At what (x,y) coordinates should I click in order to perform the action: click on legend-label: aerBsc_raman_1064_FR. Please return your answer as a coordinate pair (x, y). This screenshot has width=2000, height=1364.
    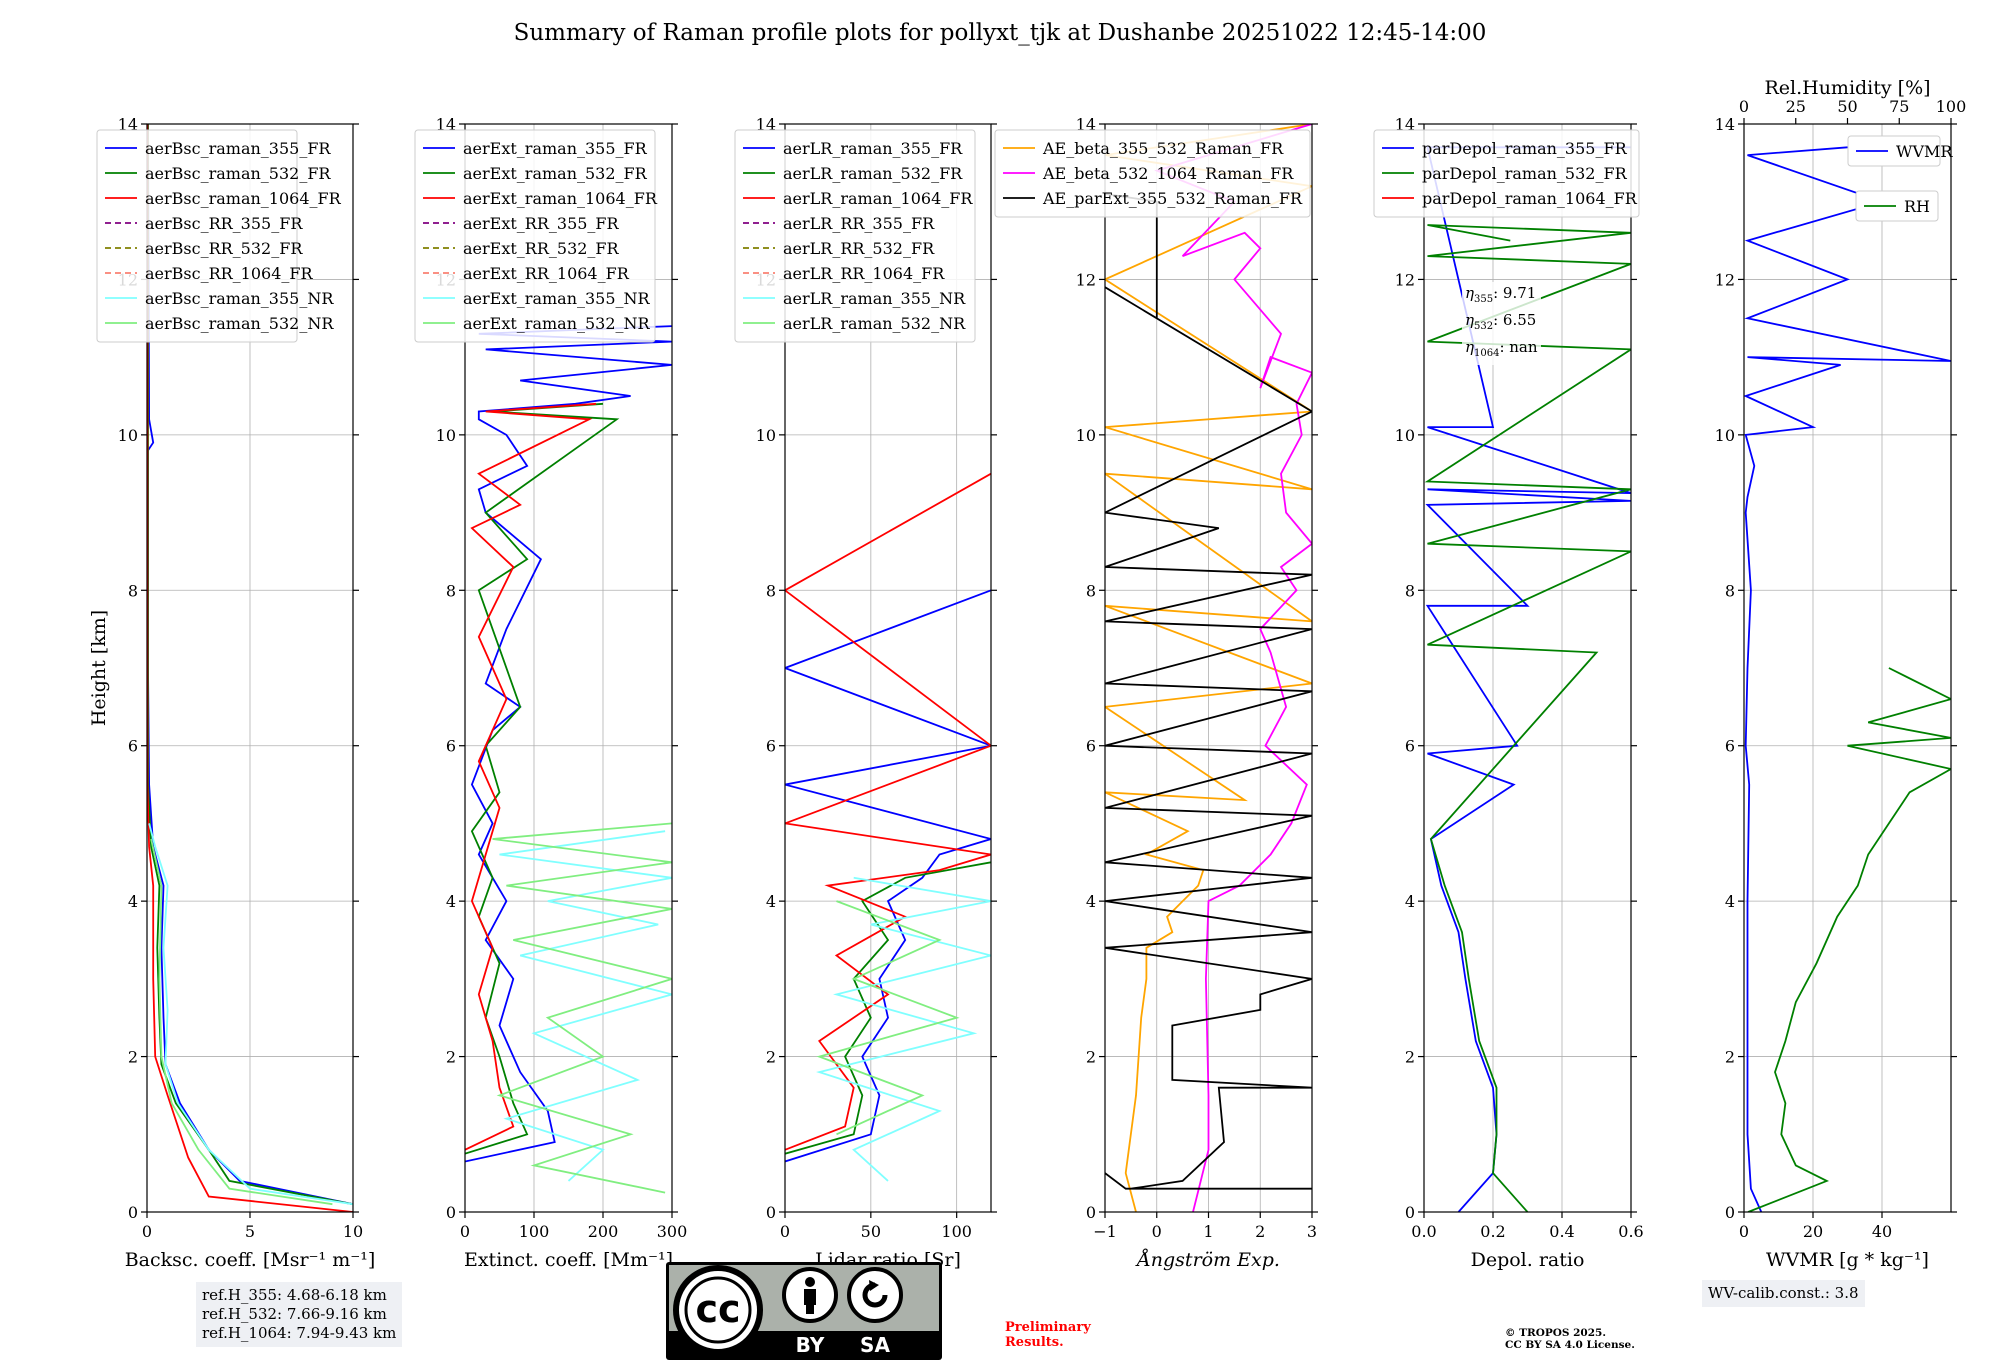
    Looking at the image, I should click on (243, 198).